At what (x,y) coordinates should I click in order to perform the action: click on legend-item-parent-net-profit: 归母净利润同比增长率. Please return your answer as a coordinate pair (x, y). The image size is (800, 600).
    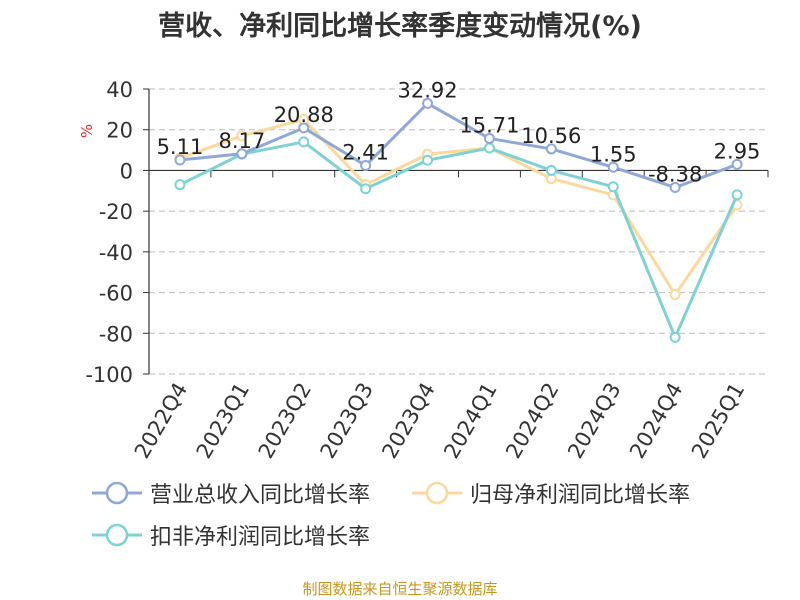
    Looking at the image, I should click on (551, 493).